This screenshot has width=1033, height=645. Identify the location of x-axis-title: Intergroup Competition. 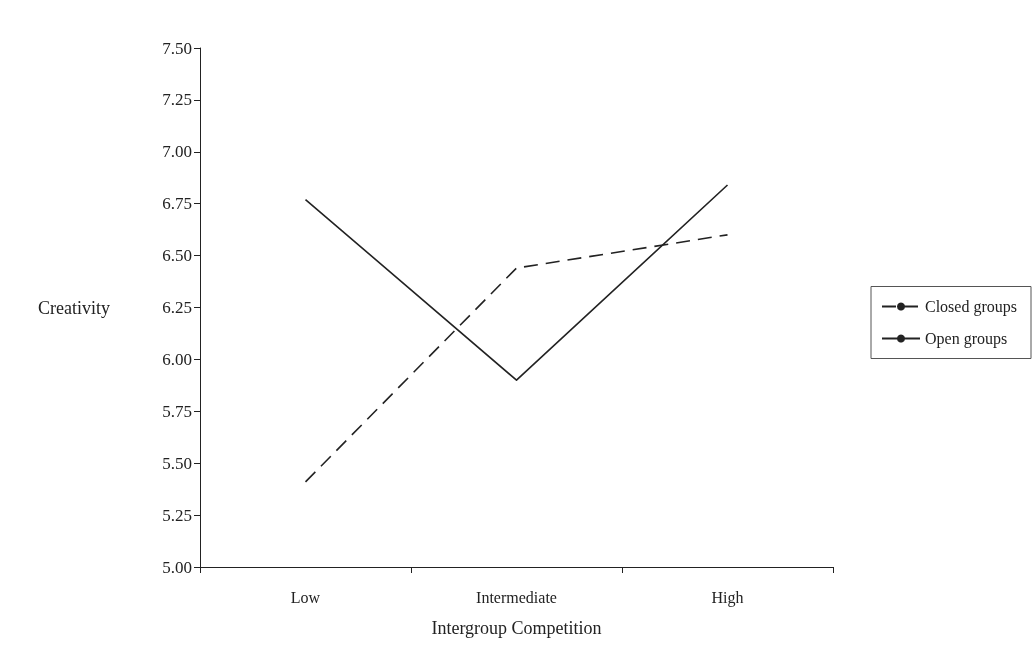
(516, 628).